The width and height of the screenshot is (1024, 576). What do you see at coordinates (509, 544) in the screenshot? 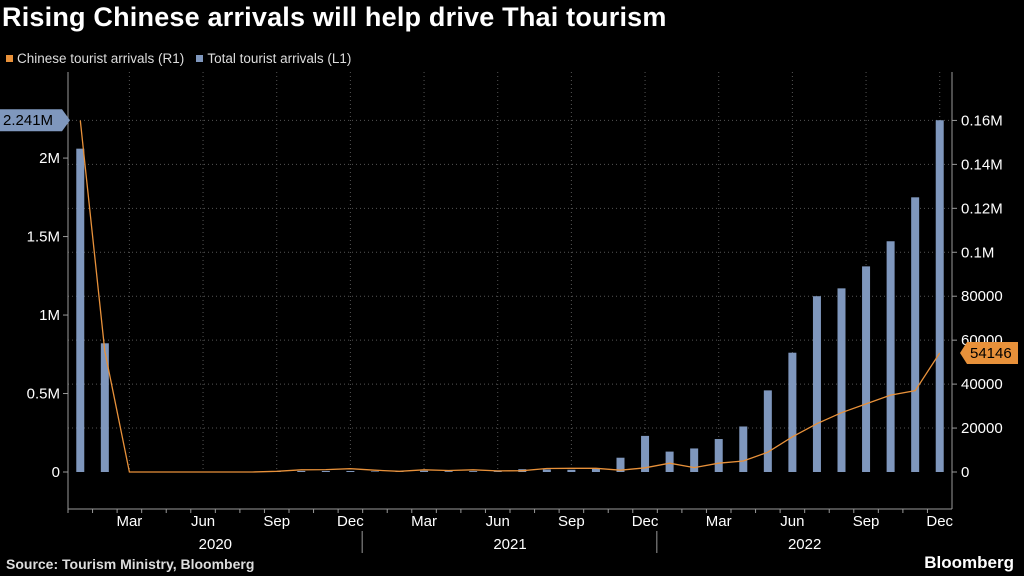
I see `year-label: 2021` at bounding box center [509, 544].